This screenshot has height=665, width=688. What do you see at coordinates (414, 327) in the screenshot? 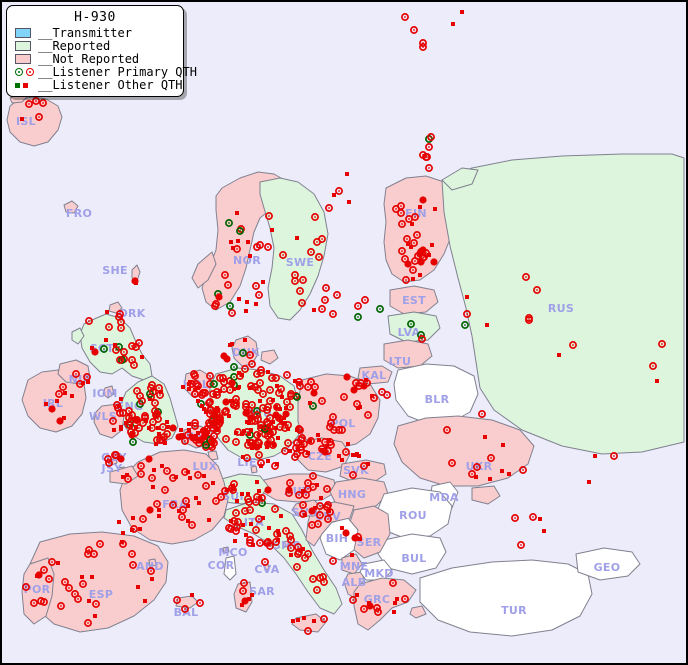
I see `country-LVA` at bounding box center [414, 327].